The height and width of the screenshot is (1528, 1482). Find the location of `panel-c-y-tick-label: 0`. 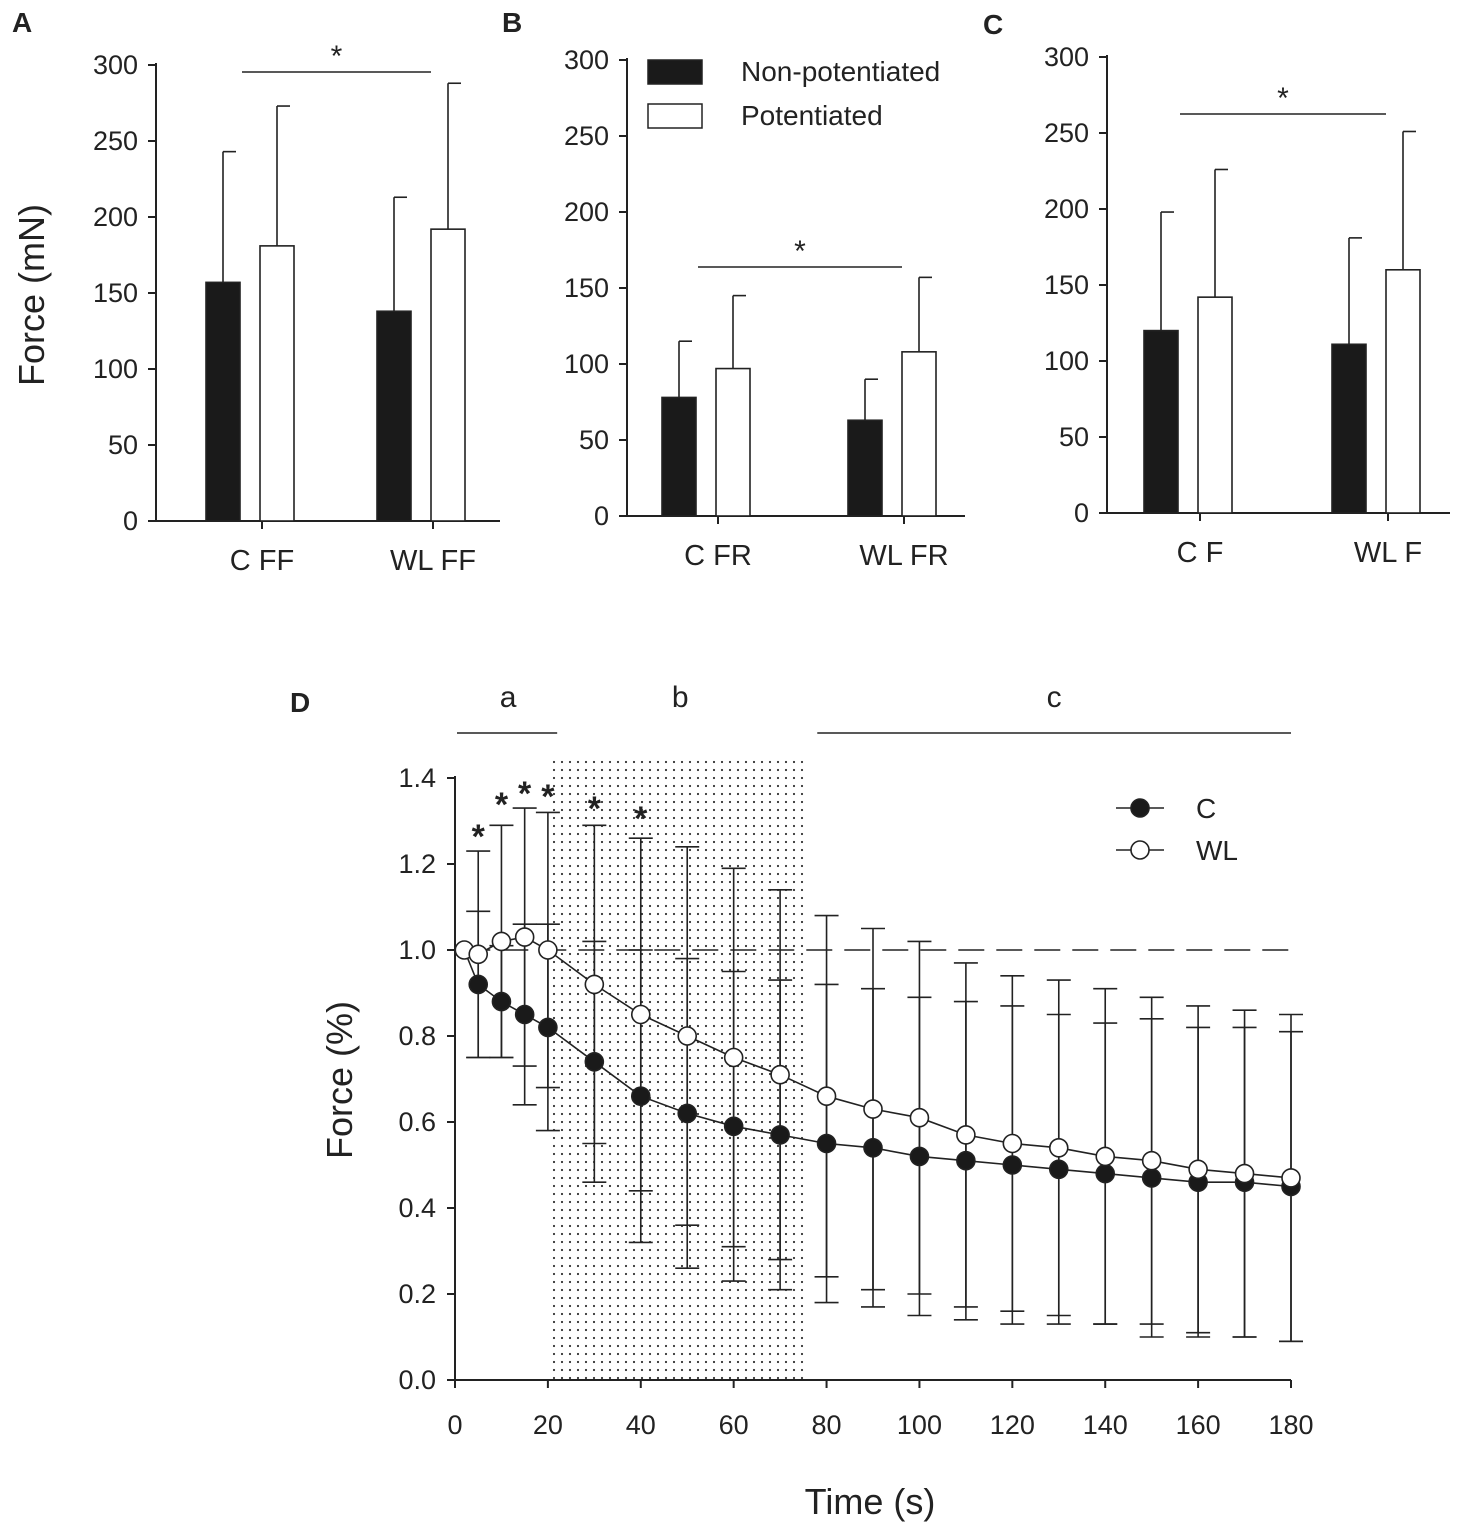

panel-c-y-tick-label: 0 is located at coordinates (1081, 513).